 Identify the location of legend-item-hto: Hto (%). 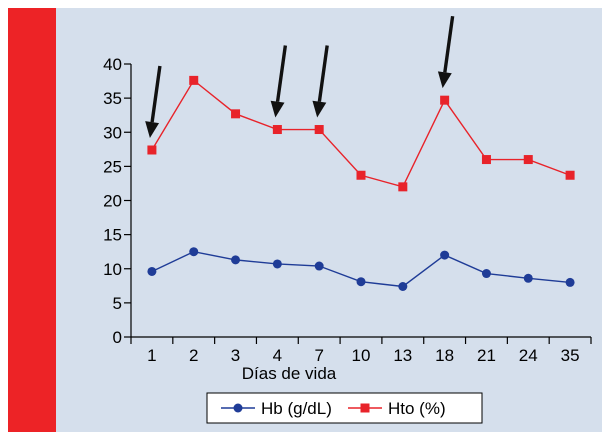
(397, 408).